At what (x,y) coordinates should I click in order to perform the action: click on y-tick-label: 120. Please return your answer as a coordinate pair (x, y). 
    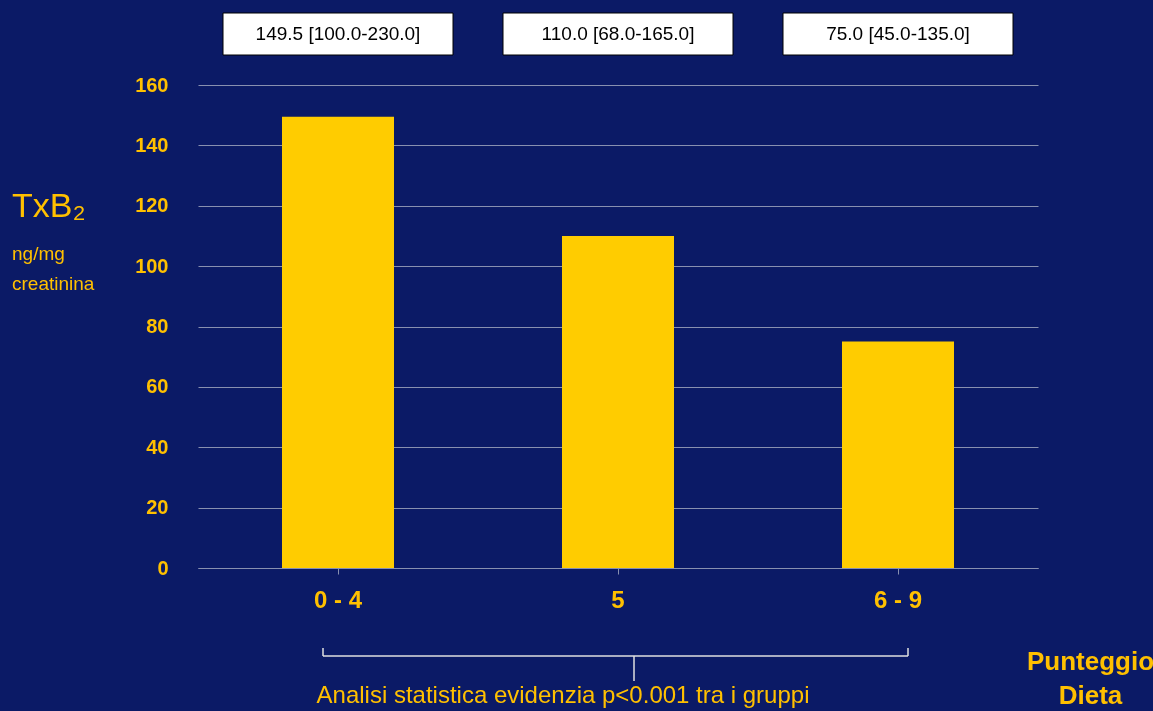
    Looking at the image, I should click on (152, 205).